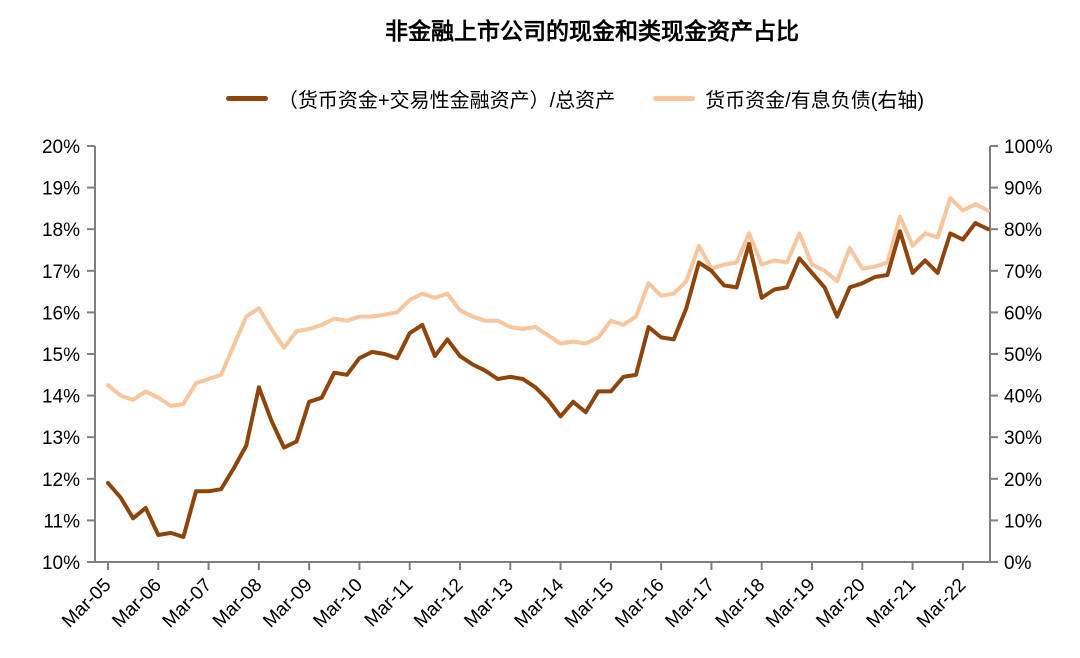 The image size is (1080, 658). Describe the element at coordinates (1023, 230) in the screenshot. I see `y-axis-right-label: 80%` at that location.